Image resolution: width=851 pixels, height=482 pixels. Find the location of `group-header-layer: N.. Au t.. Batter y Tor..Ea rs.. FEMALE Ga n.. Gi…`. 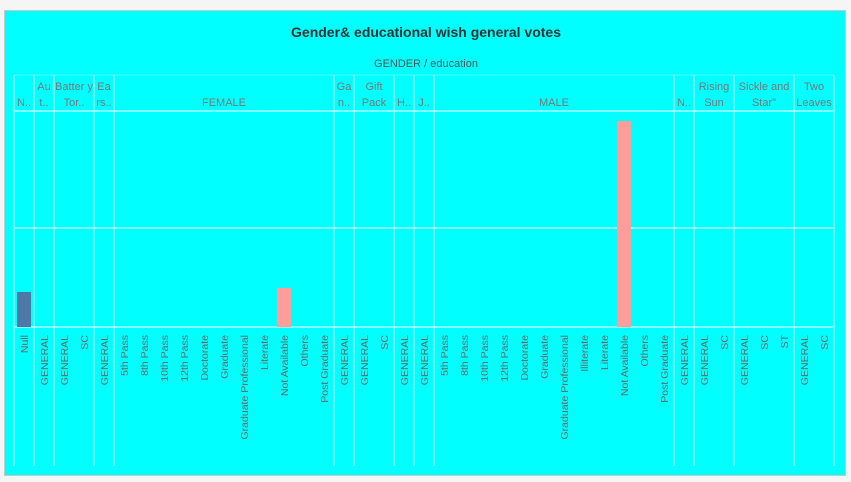

group-header-layer: N.. Au t.. Batter y Tor..Ea rs.. FEMALE Ga n.. Gi… is located at coordinates (424, 95).